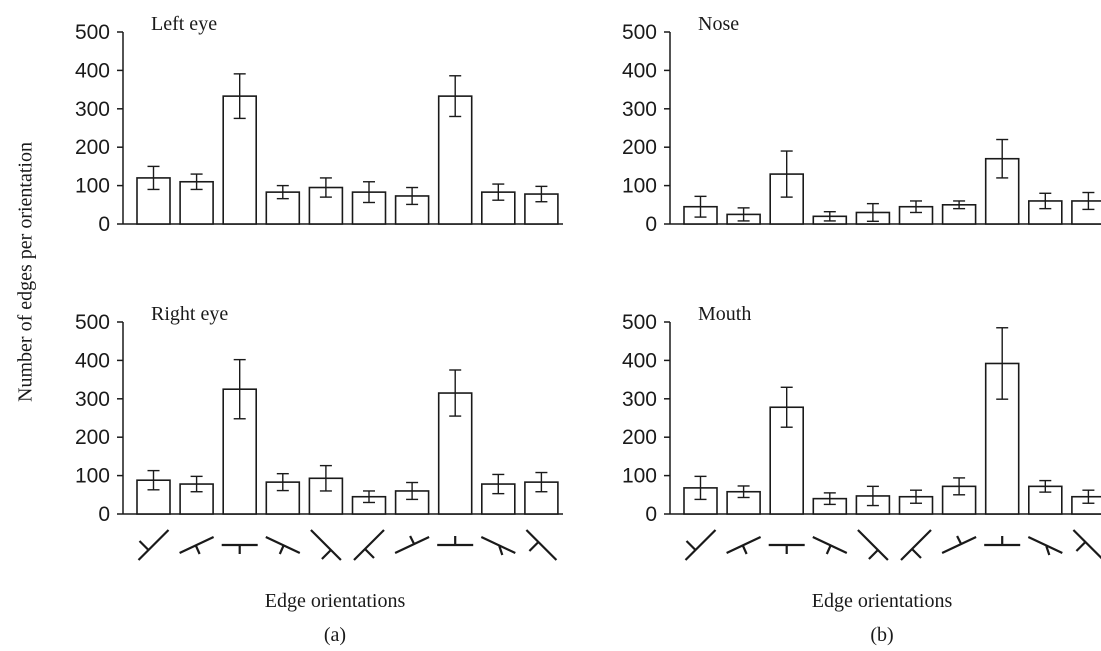 The width and height of the screenshot is (1101, 651). Describe the element at coordinates (882, 601) in the screenshot. I see `x-axis-label-right: Edge orientations` at that location.